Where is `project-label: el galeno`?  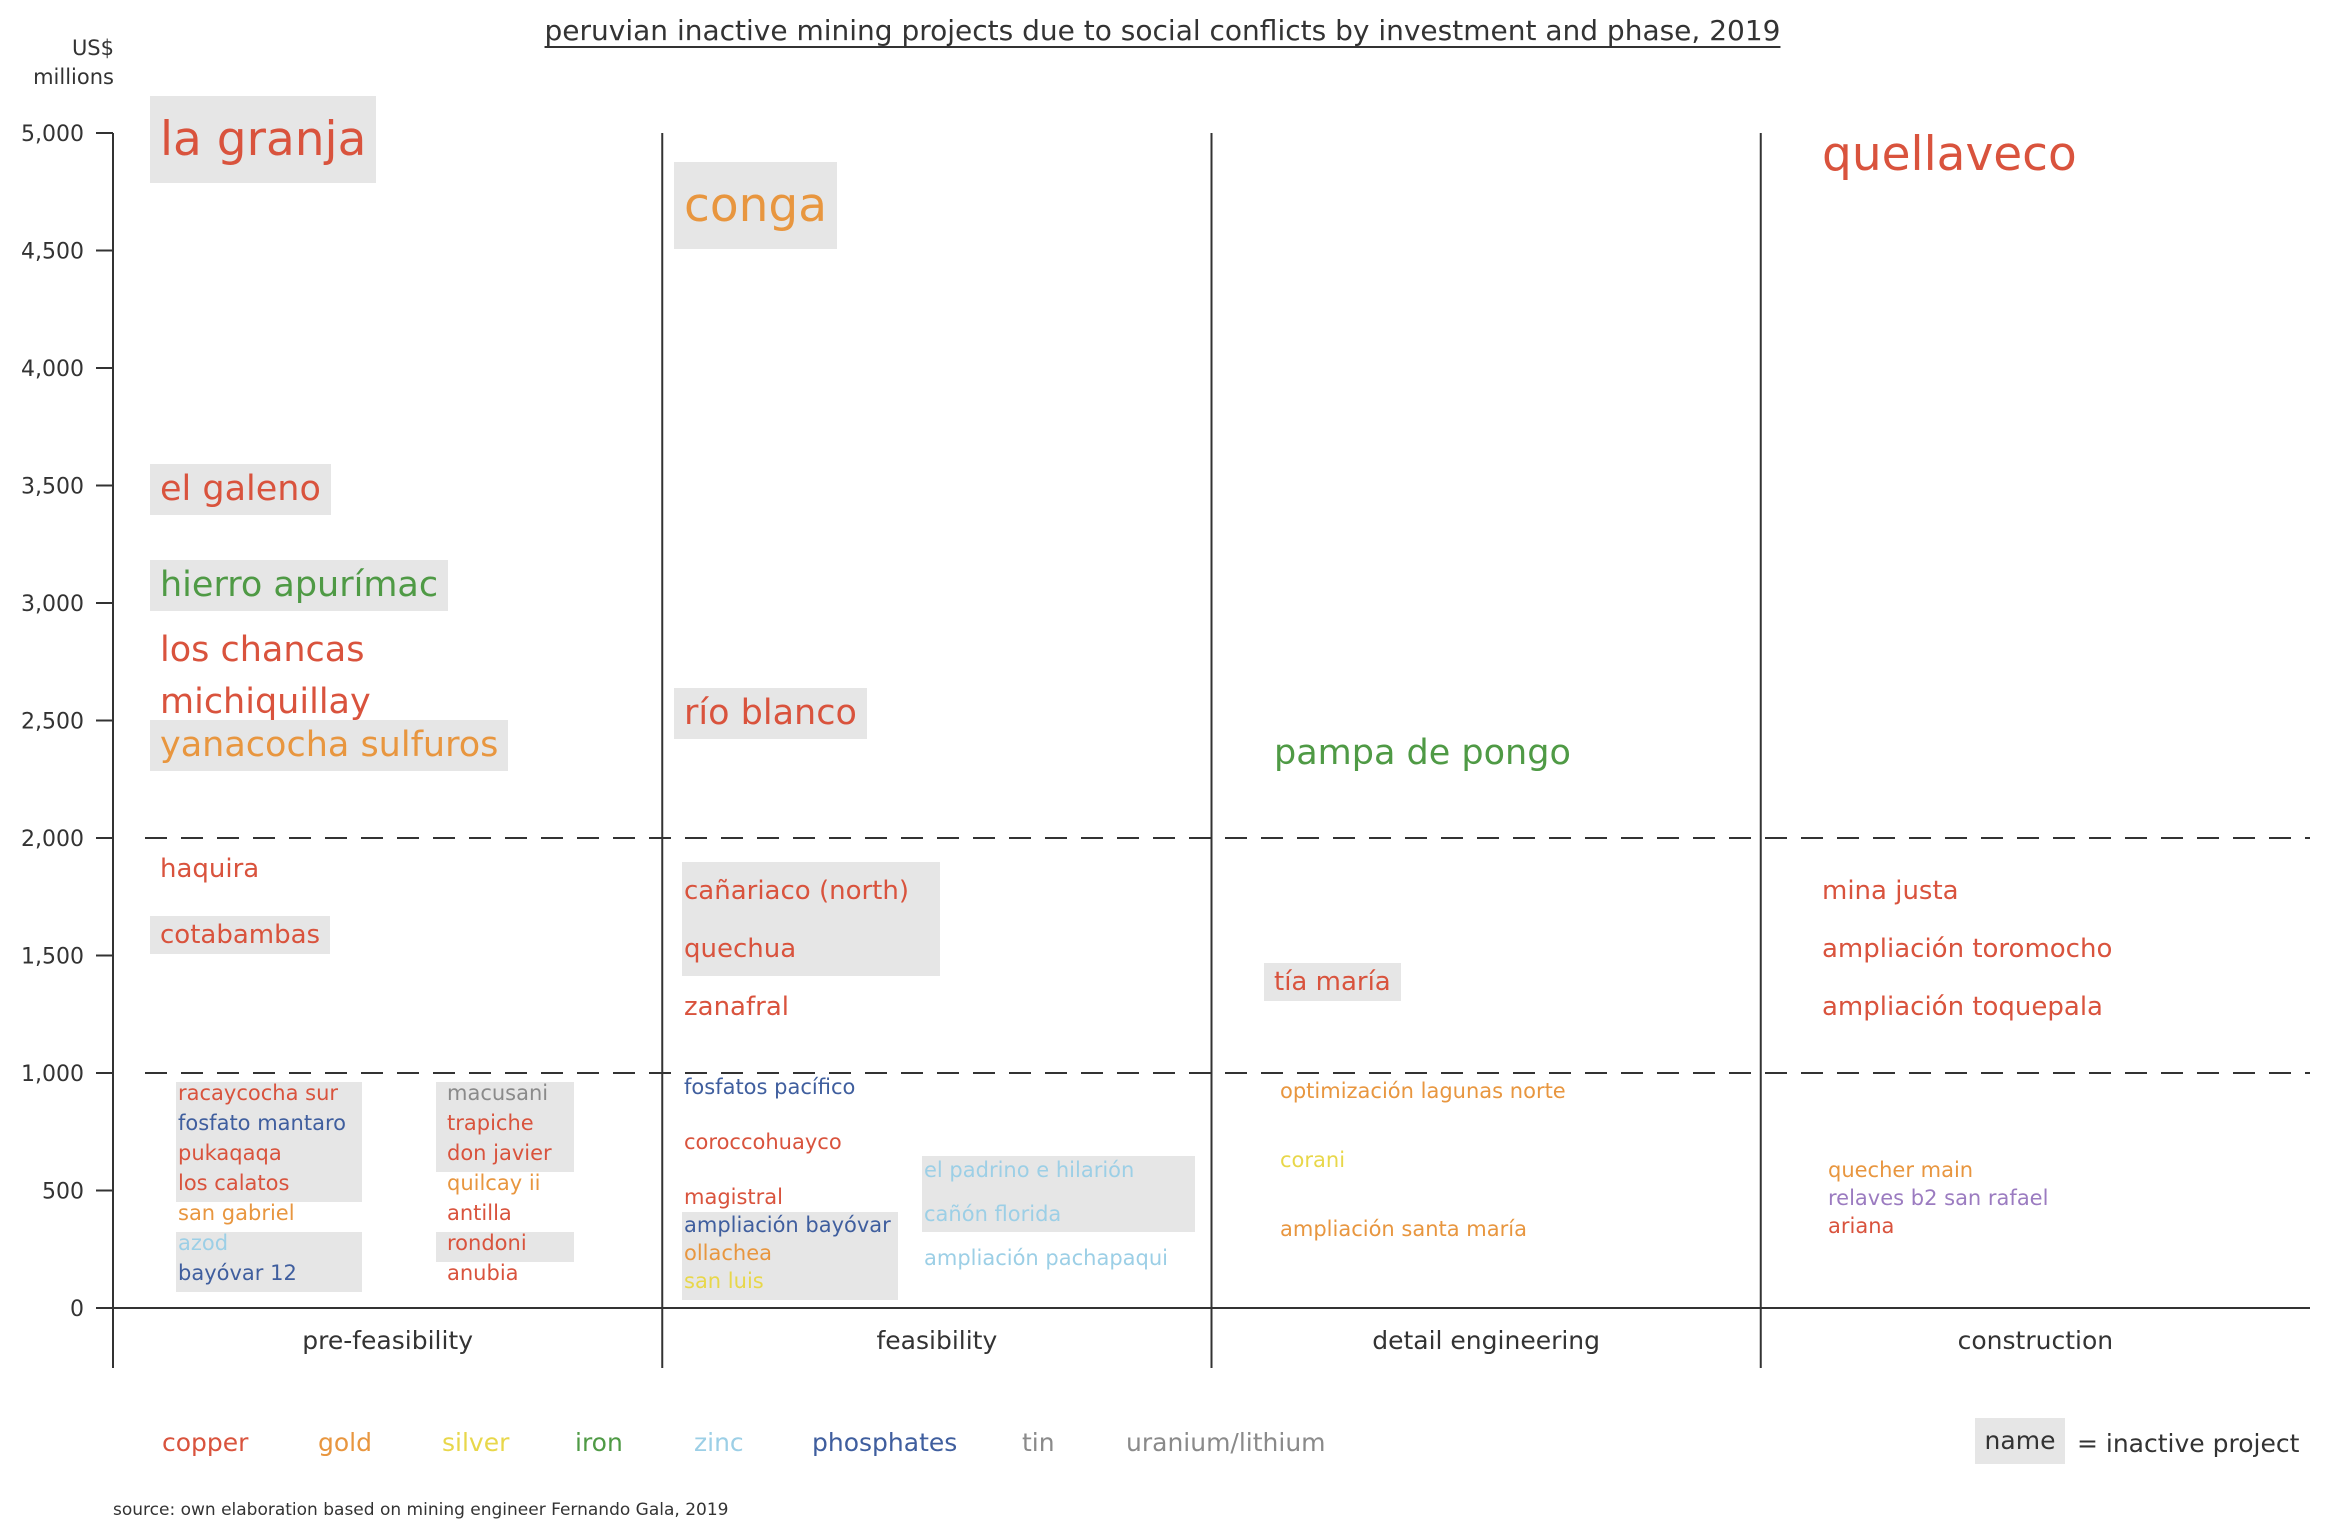
project-label: el galeno is located at coordinates (240, 489).